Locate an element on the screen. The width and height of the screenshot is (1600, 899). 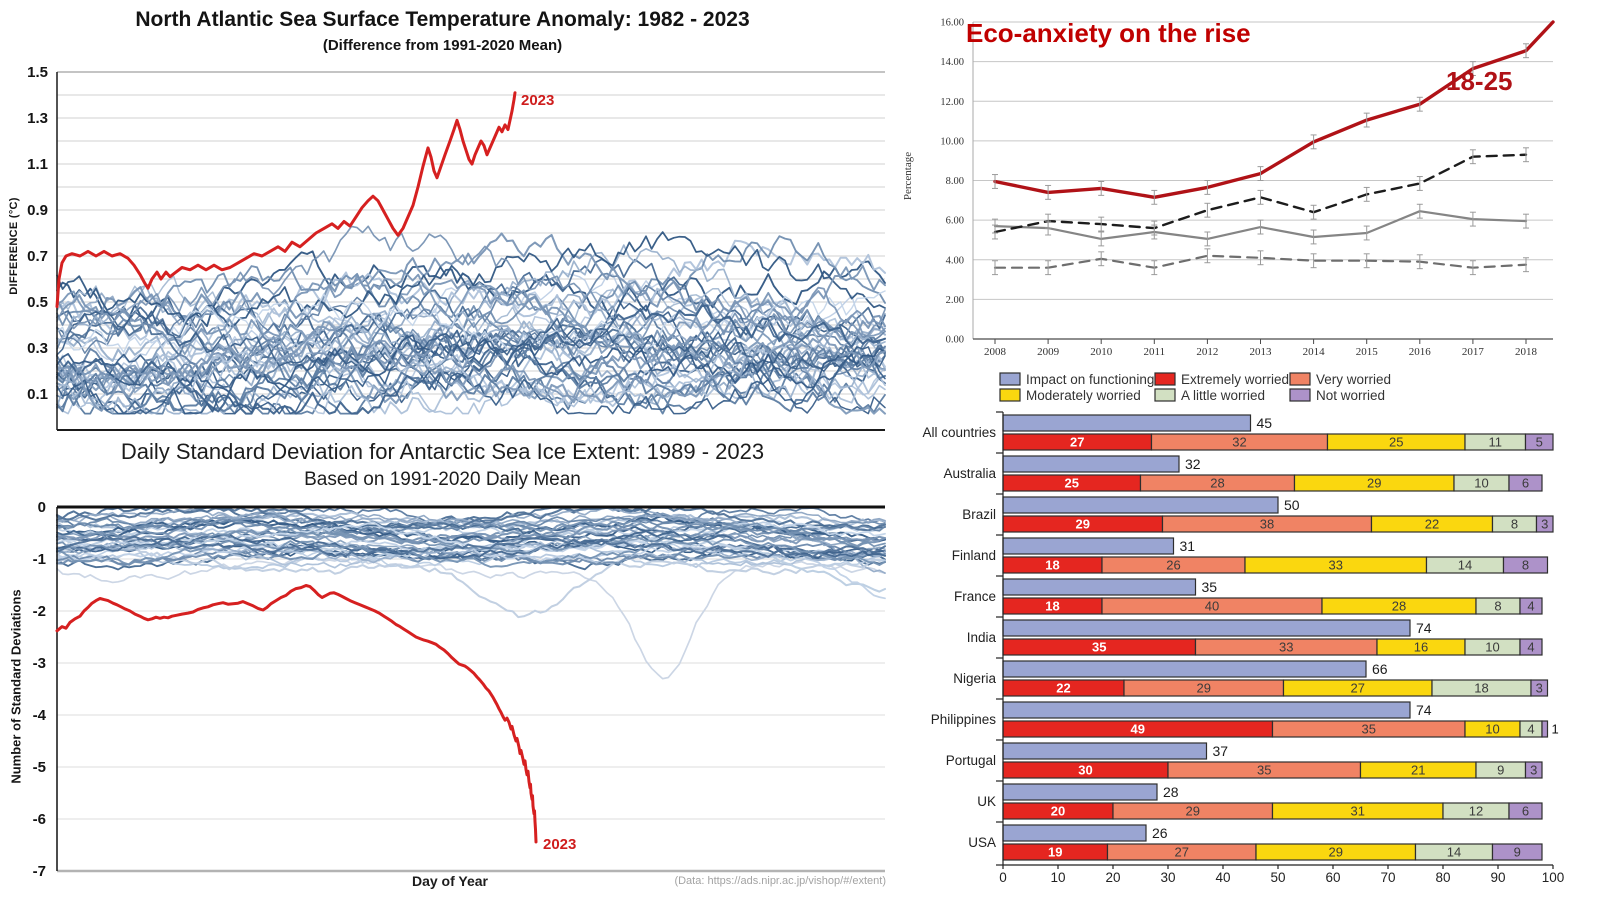
svg-text: 2008 is located at coordinates (995, 352).